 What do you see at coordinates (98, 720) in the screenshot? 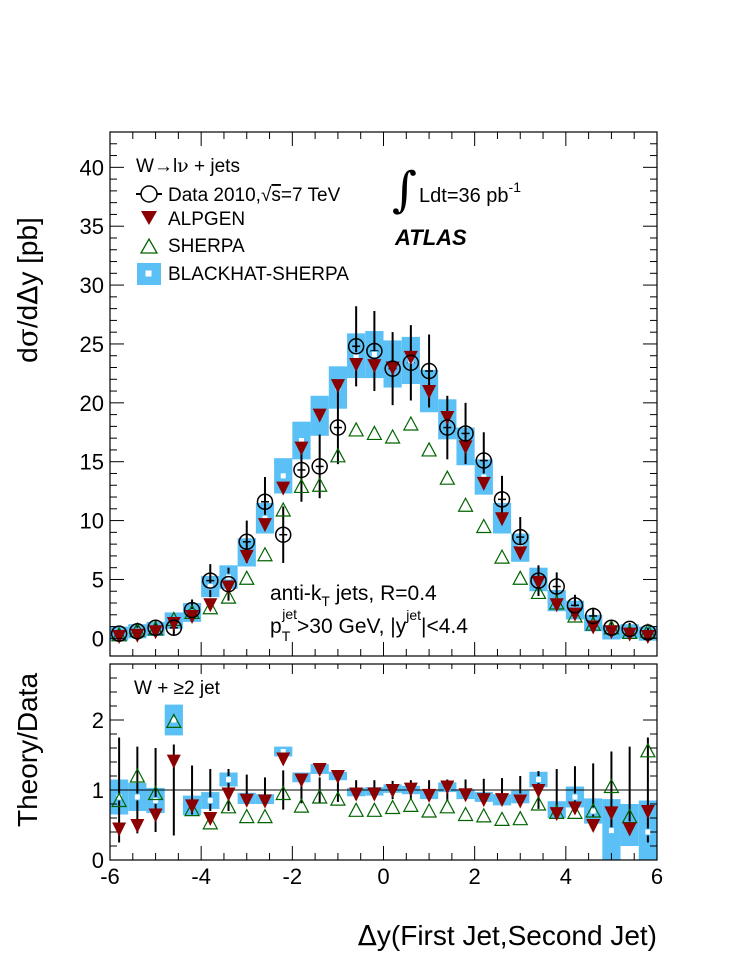
I see `ratio-y-tick-label: 2` at bounding box center [98, 720].